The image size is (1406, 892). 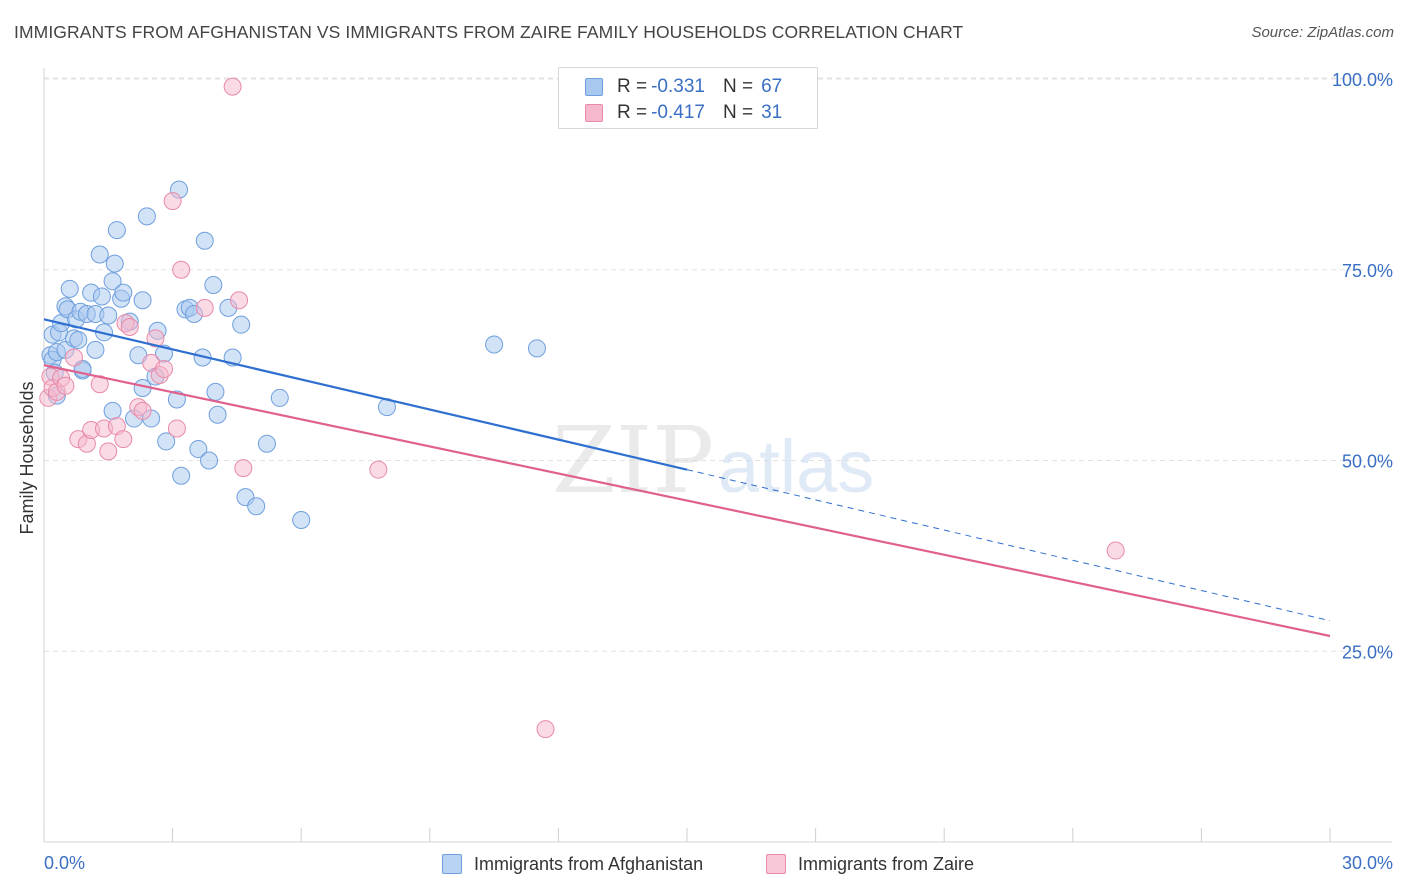 What do you see at coordinates (594, 87) in the screenshot?
I see `legend-swatch-afghanistan` at bounding box center [594, 87].